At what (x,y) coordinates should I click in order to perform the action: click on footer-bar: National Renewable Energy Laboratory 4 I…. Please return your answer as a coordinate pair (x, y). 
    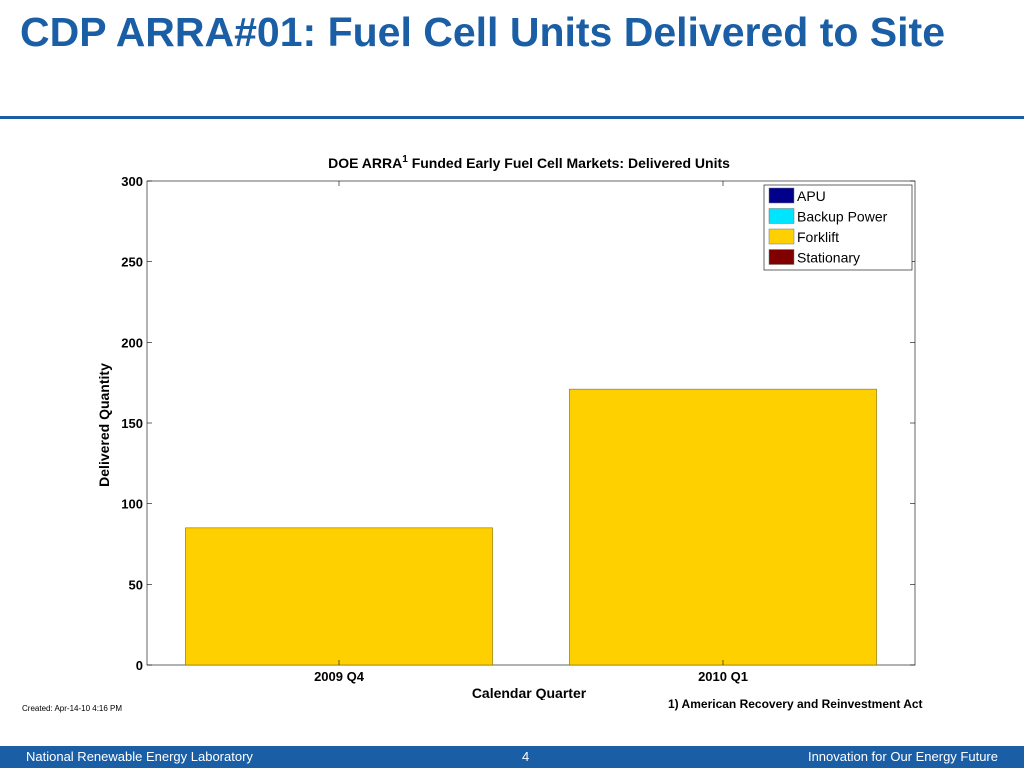
    Looking at the image, I should click on (512, 757).